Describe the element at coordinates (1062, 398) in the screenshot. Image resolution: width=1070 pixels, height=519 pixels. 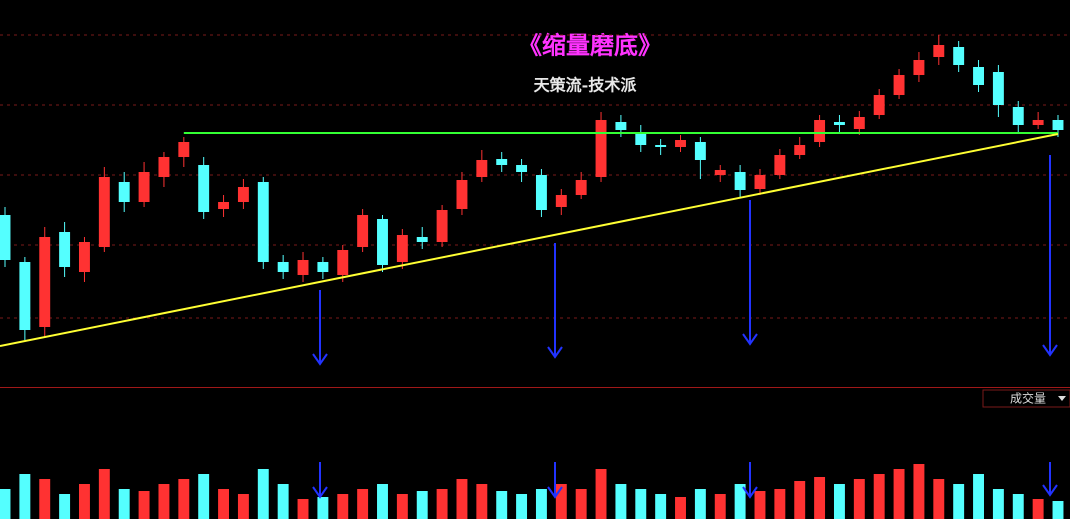
I see `dropdown-icon` at that location.